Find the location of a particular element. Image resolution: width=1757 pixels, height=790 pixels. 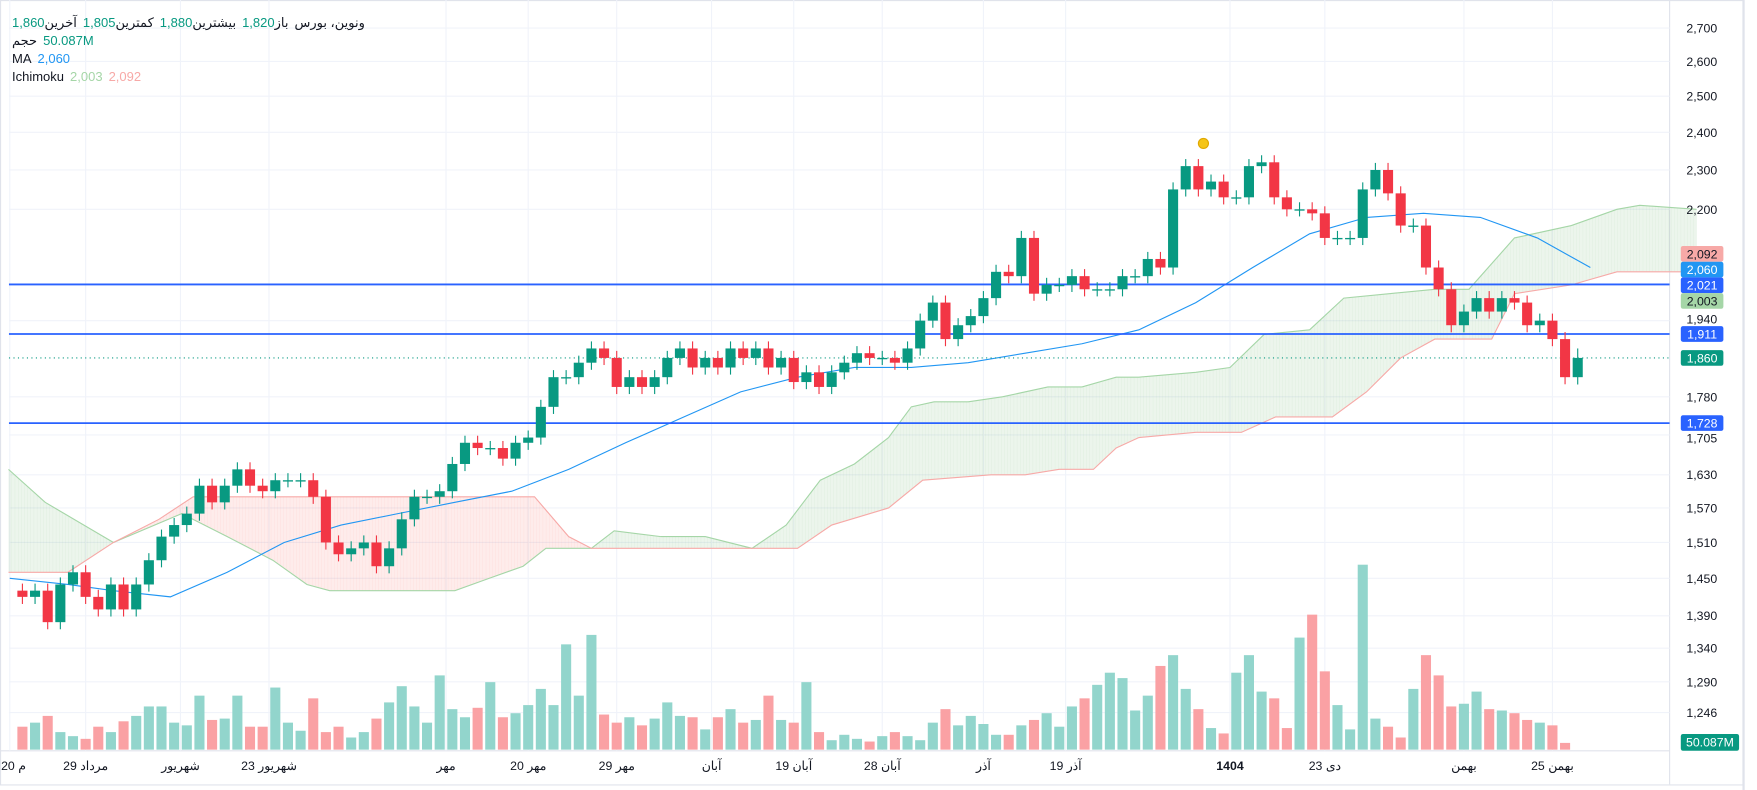

price-badge is located at coordinates (1702, 423).